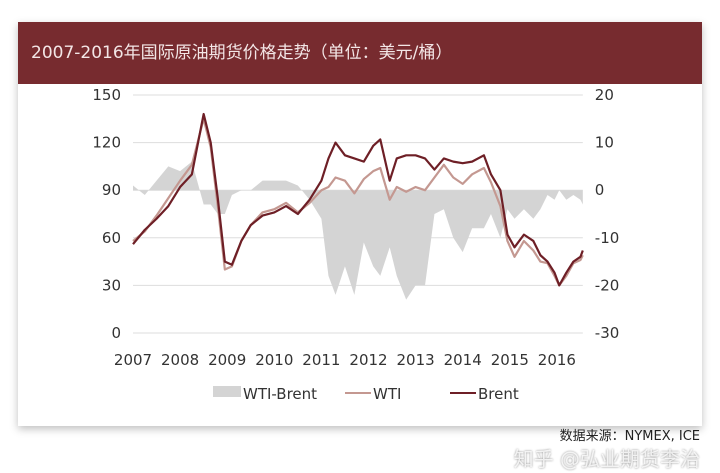  I want to click on right-tick-label: 20, so click(604, 95).